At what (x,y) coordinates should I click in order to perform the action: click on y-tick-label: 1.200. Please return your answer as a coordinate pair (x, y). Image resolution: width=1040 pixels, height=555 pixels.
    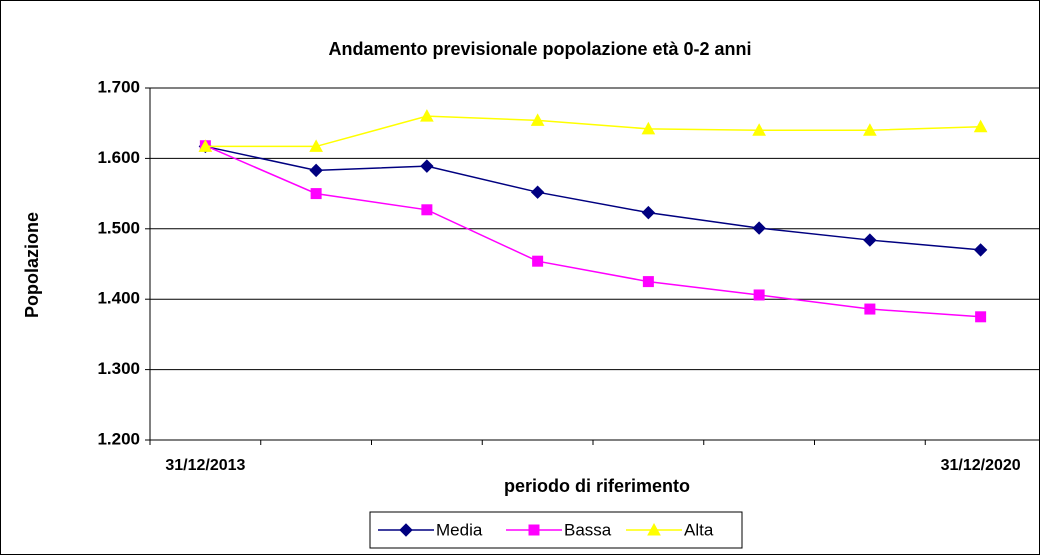
    Looking at the image, I should click on (118, 438).